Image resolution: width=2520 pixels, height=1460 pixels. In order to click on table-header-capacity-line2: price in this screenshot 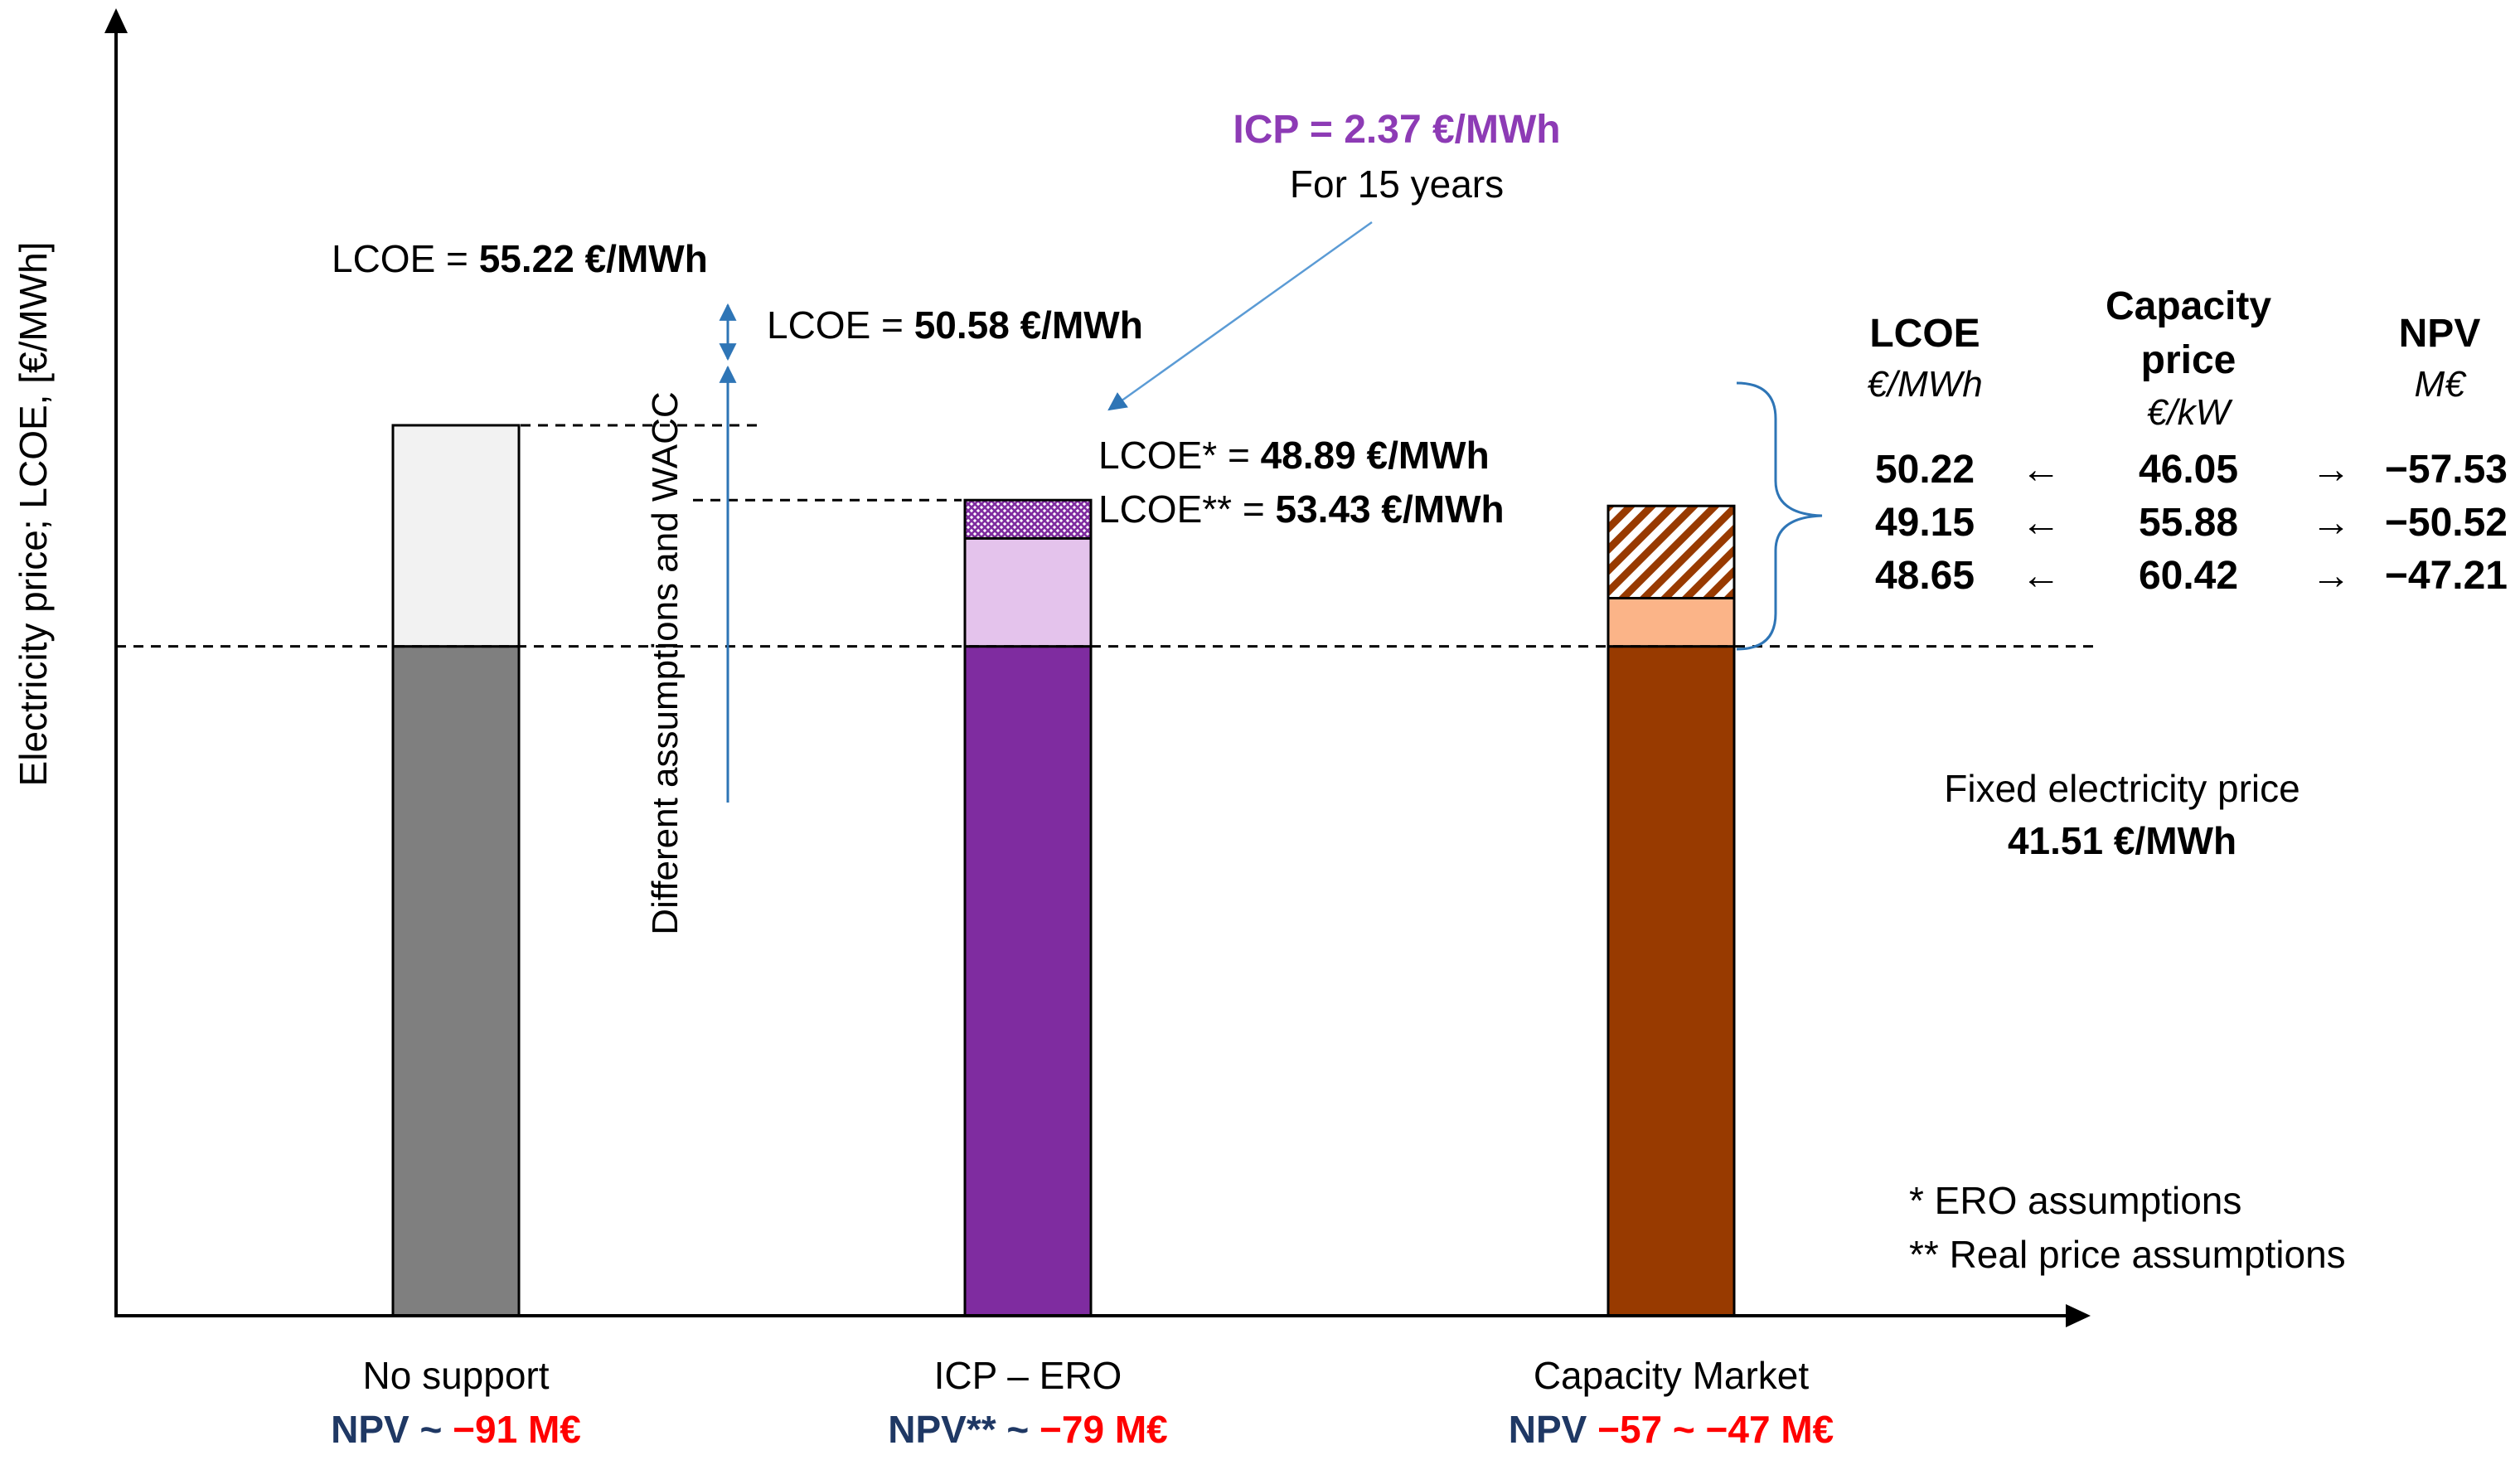, I will do `click(2188, 360)`.